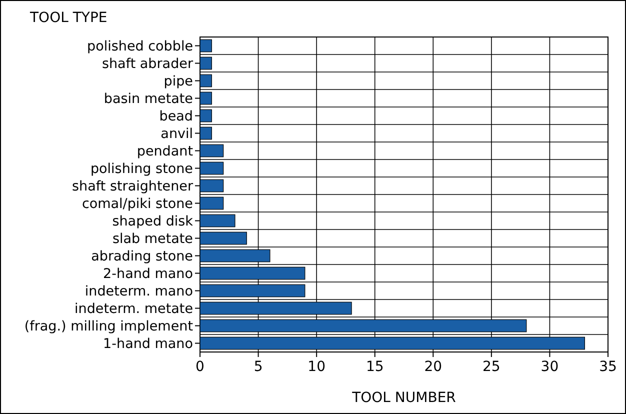  What do you see at coordinates (200, 367) in the screenshot?
I see `x-tick-label: 0` at bounding box center [200, 367].